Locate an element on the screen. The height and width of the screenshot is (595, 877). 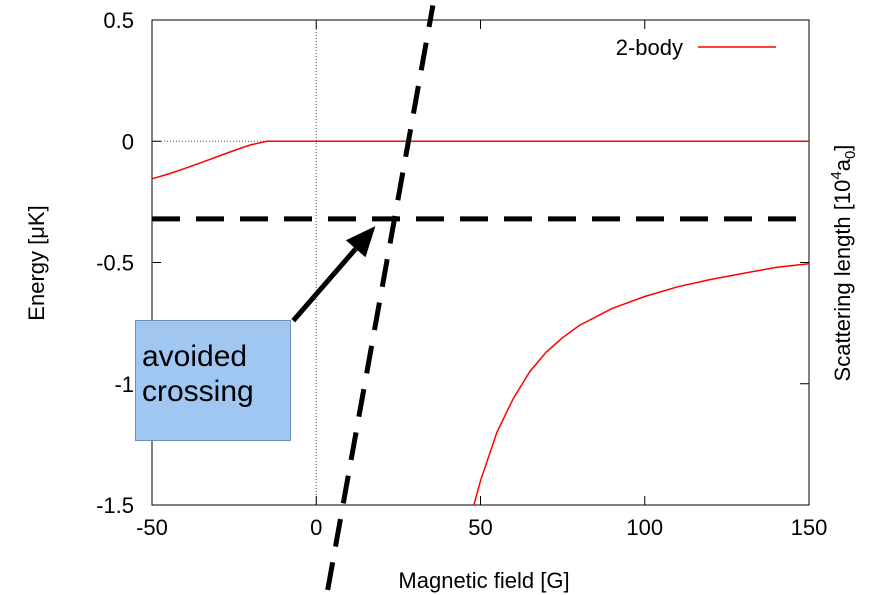
y-axis-title: Energy [μK] is located at coordinates (36, 262).